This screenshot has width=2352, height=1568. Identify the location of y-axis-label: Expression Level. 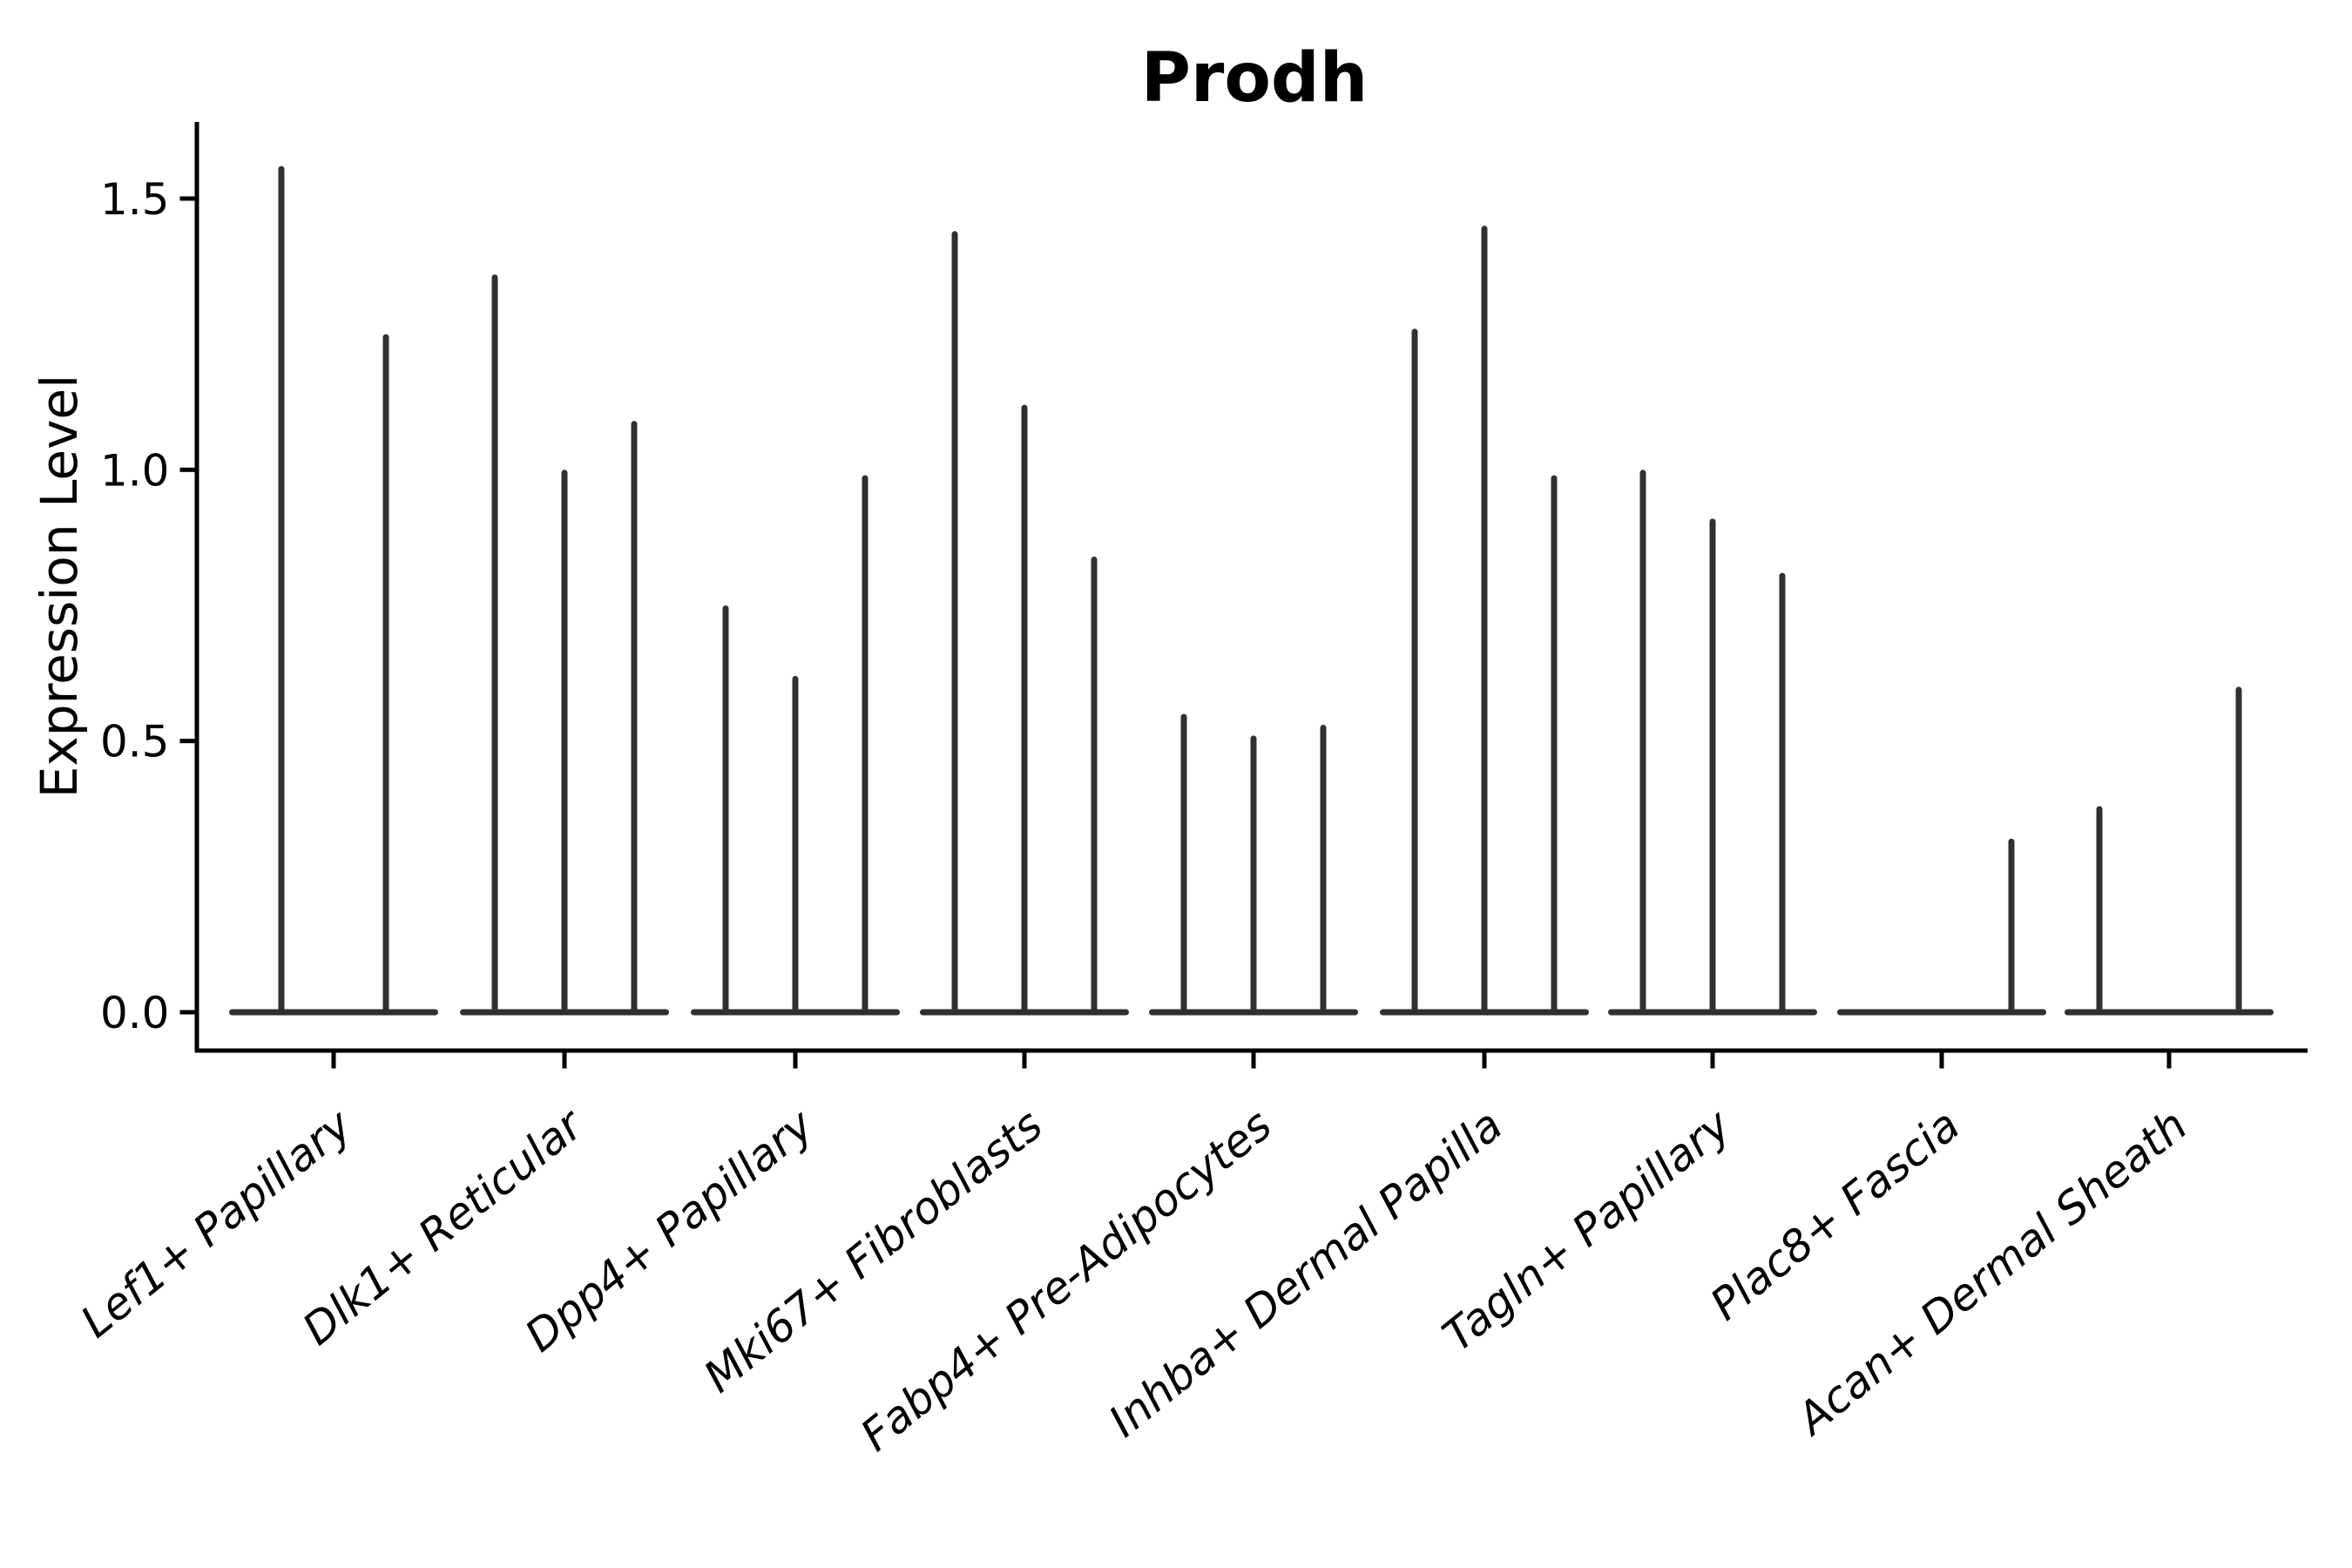
(59, 586).